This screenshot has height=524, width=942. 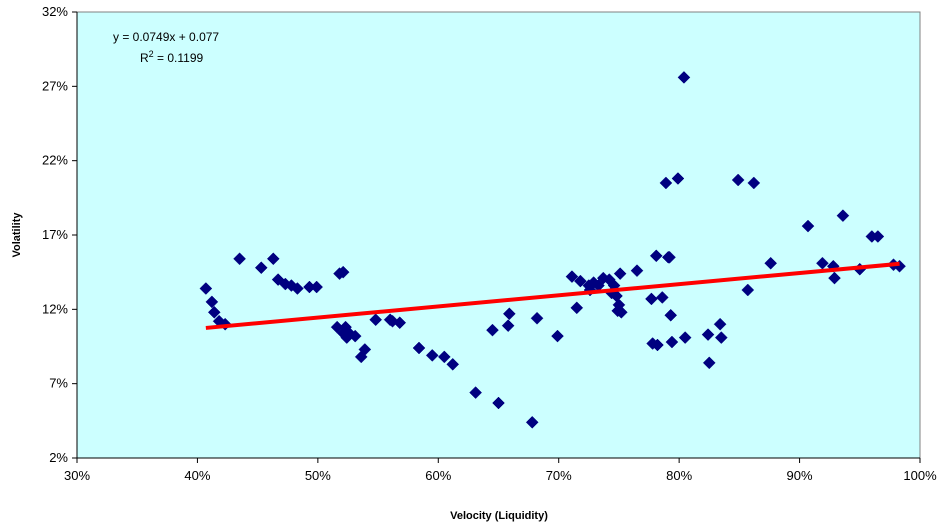 What do you see at coordinates (920, 475) in the screenshot?
I see `x-tick-label: 100%` at bounding box center [920, 475].